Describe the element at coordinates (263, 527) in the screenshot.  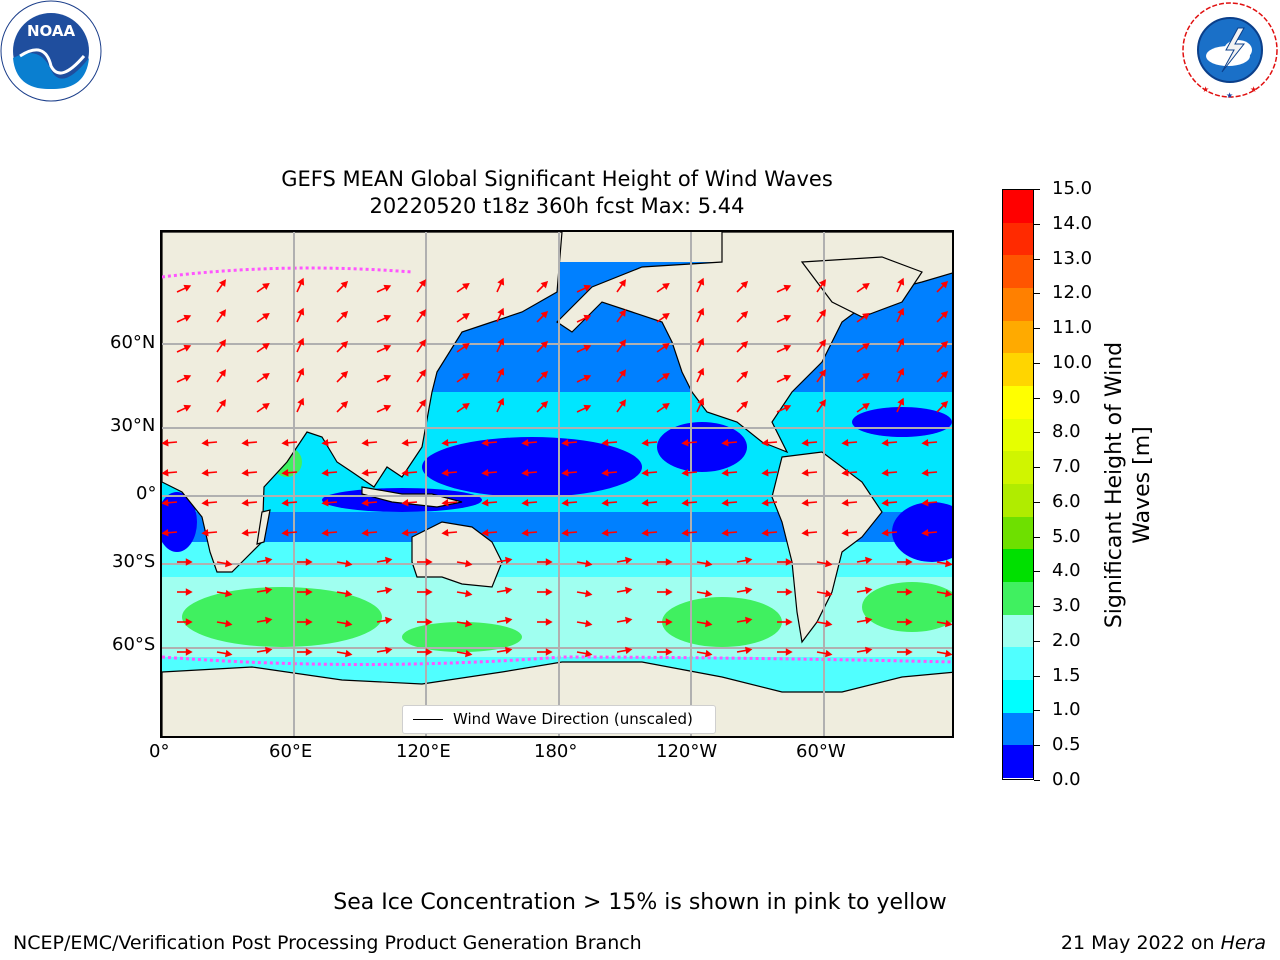
I see `land-madagascar` at that location.